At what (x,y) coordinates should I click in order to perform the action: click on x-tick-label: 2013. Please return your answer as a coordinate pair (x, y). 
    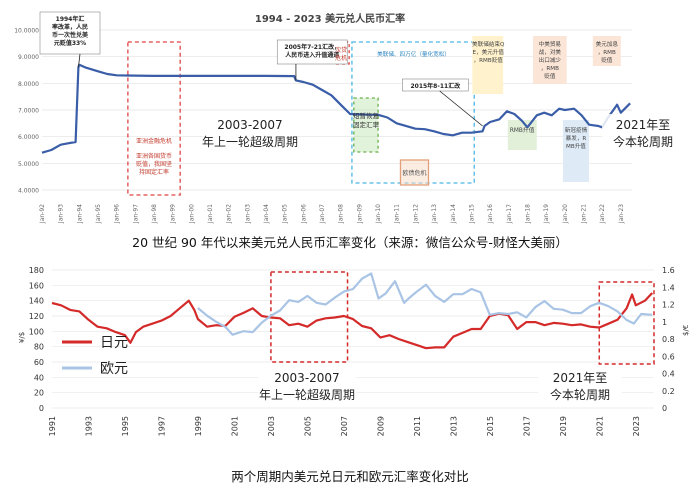
    Looking at the image, I should click on (453, 426).